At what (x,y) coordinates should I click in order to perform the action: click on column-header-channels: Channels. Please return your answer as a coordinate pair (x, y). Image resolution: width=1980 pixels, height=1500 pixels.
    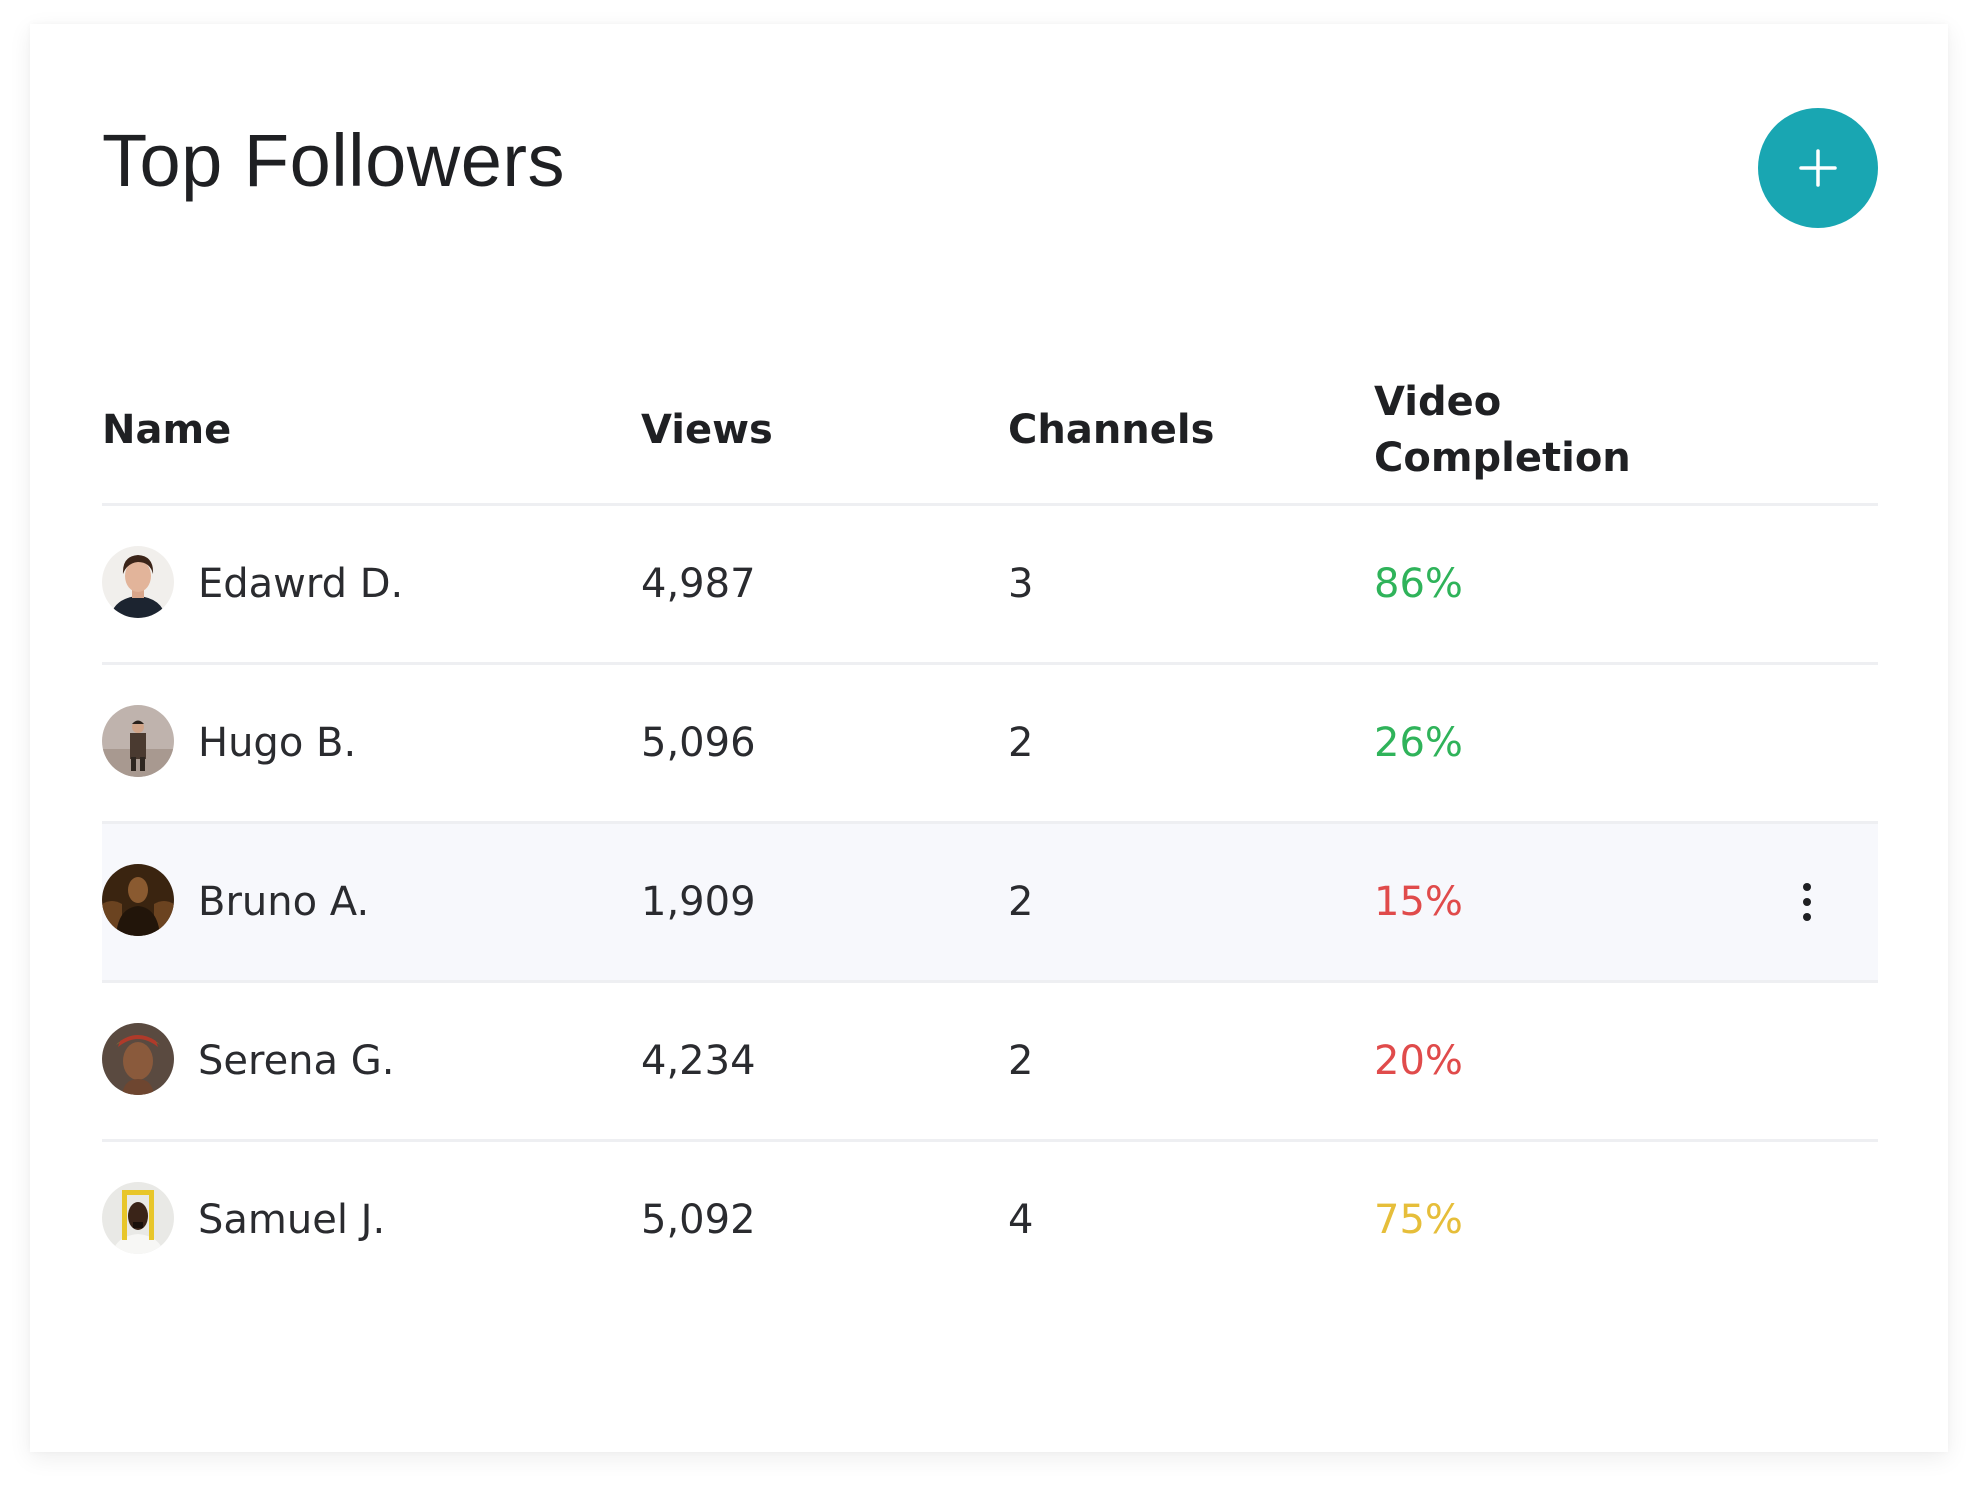
    Looking at the image, I should click on (1111, 430).